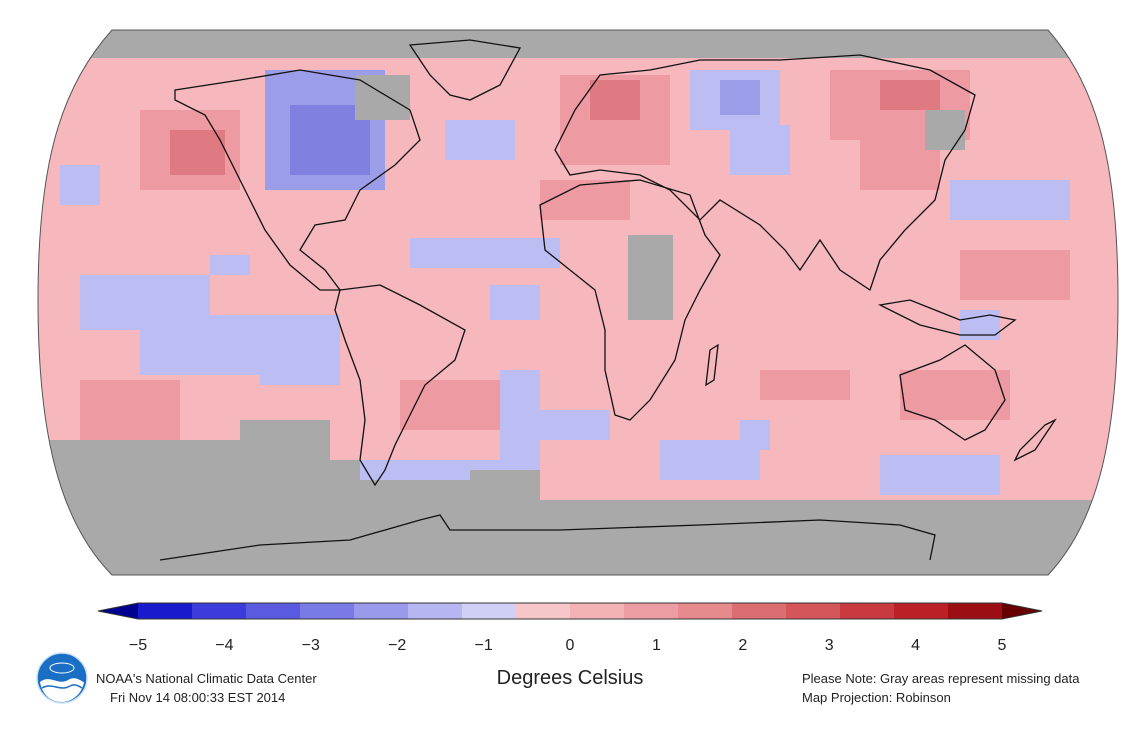 Image resolution: width=1140 pixels, height=729 pixels. I want to click on projection-label: Map Projection: Robinson, so click(876, 697).